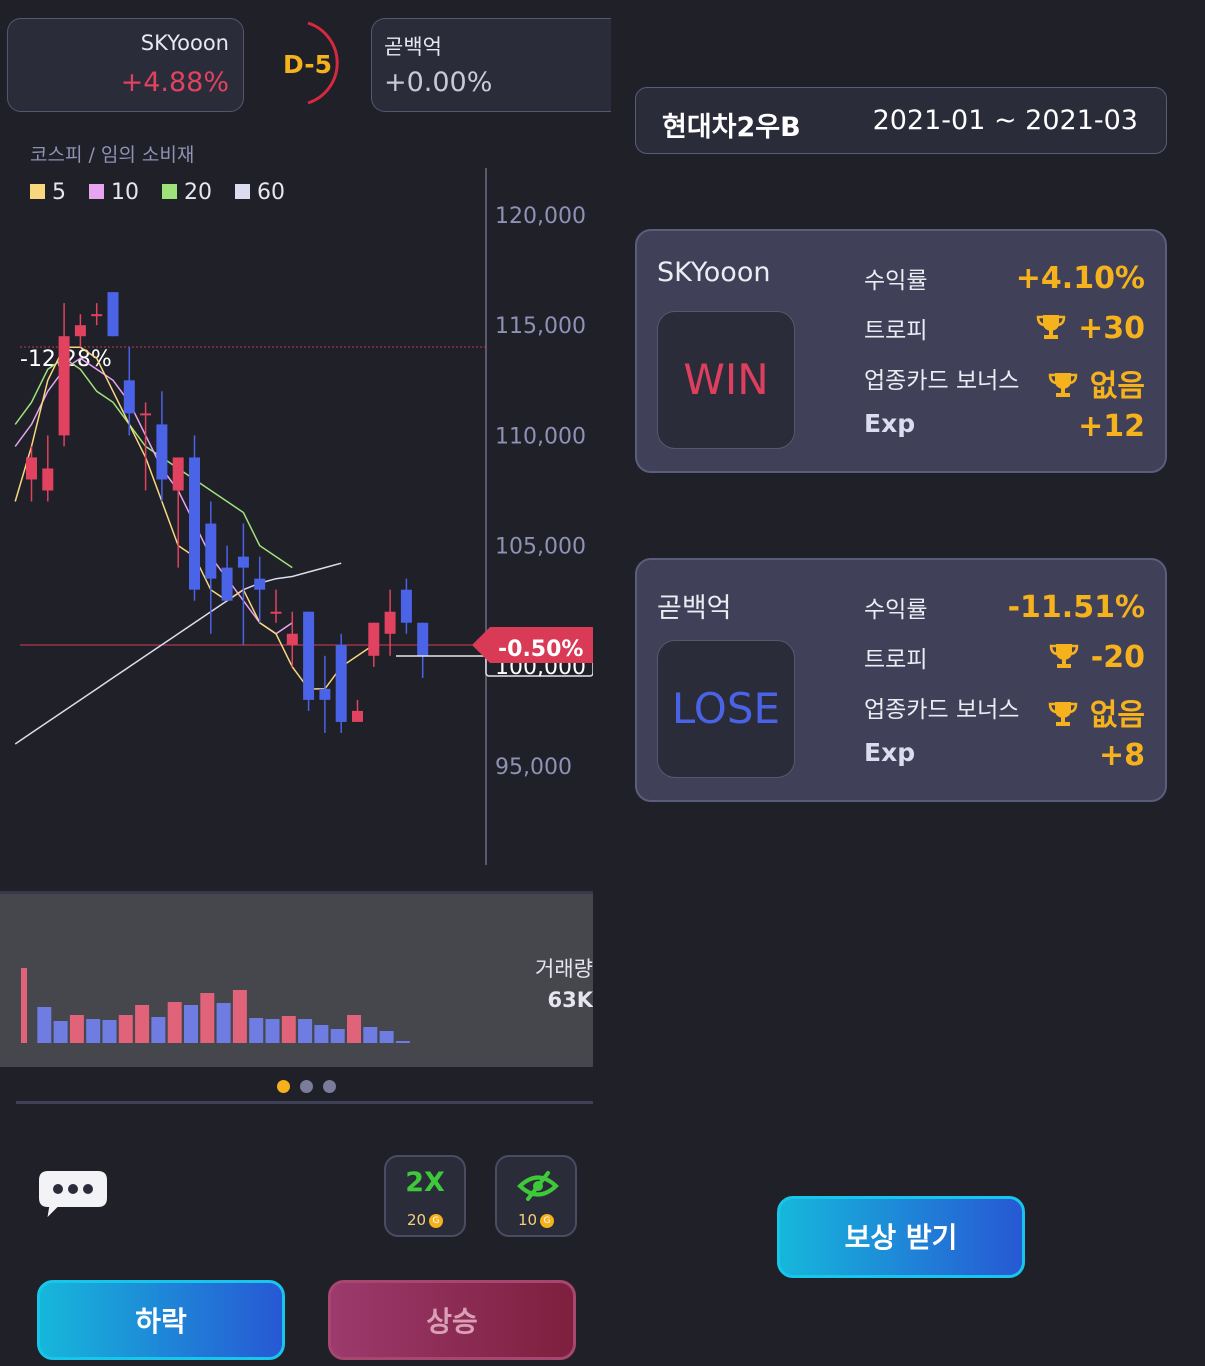  I want to click on y-tick-label: 110,000, so click(540, 436).